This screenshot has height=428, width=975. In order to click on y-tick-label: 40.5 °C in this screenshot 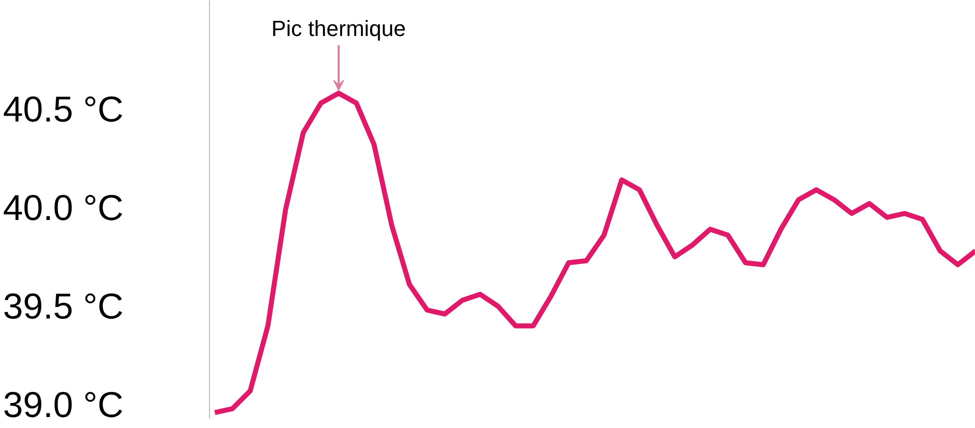, I will do `click(63, 109)`.